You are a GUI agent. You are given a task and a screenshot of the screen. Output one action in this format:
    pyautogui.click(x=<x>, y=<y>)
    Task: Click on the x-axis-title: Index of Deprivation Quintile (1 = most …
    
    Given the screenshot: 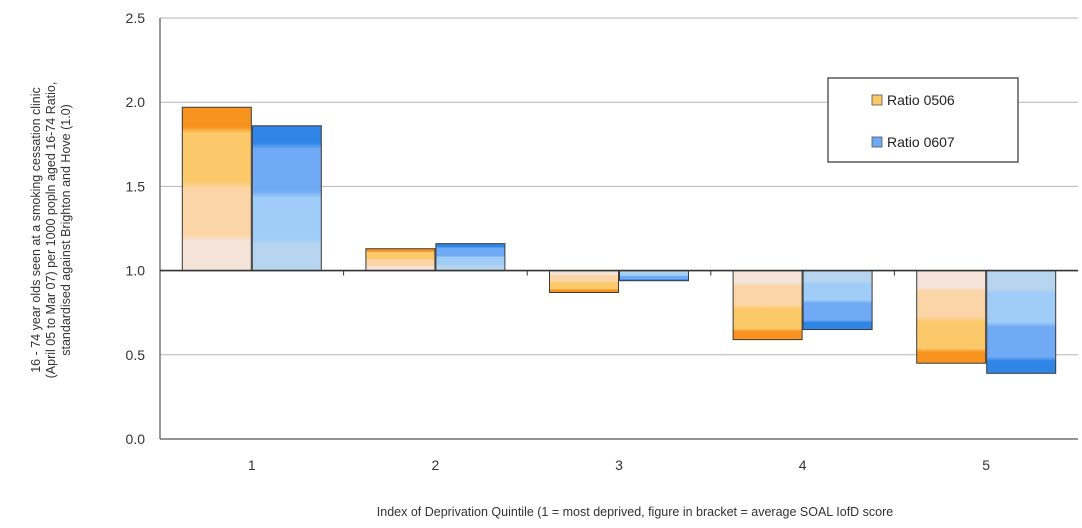 What is the action you would take?
    pyautogui.click(x=635, y=512)
    